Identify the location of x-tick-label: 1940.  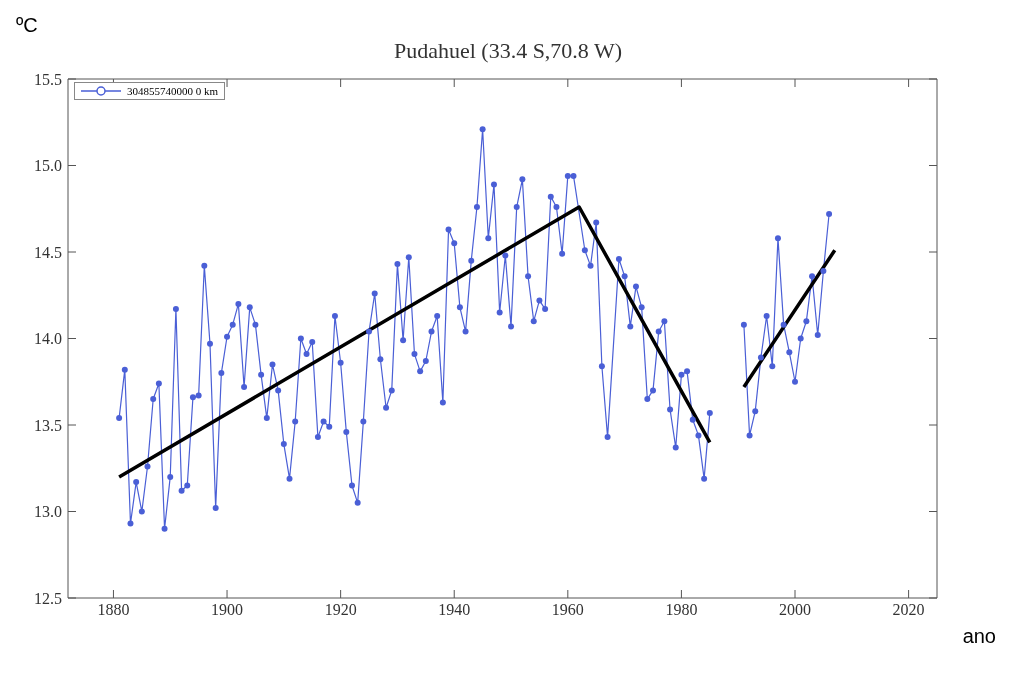
(454, 610).